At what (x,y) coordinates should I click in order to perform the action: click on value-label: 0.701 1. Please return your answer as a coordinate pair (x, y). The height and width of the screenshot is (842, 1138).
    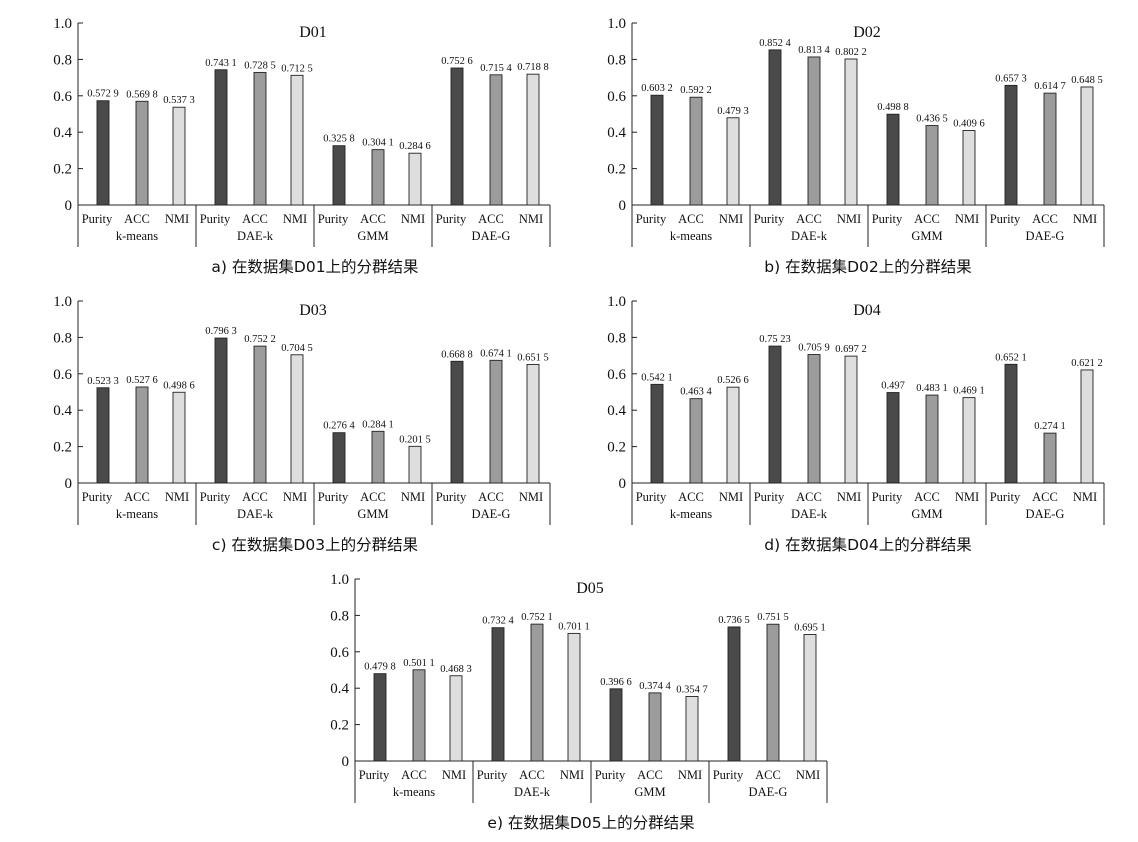
    Looking at the image, I should click on (574, 626).